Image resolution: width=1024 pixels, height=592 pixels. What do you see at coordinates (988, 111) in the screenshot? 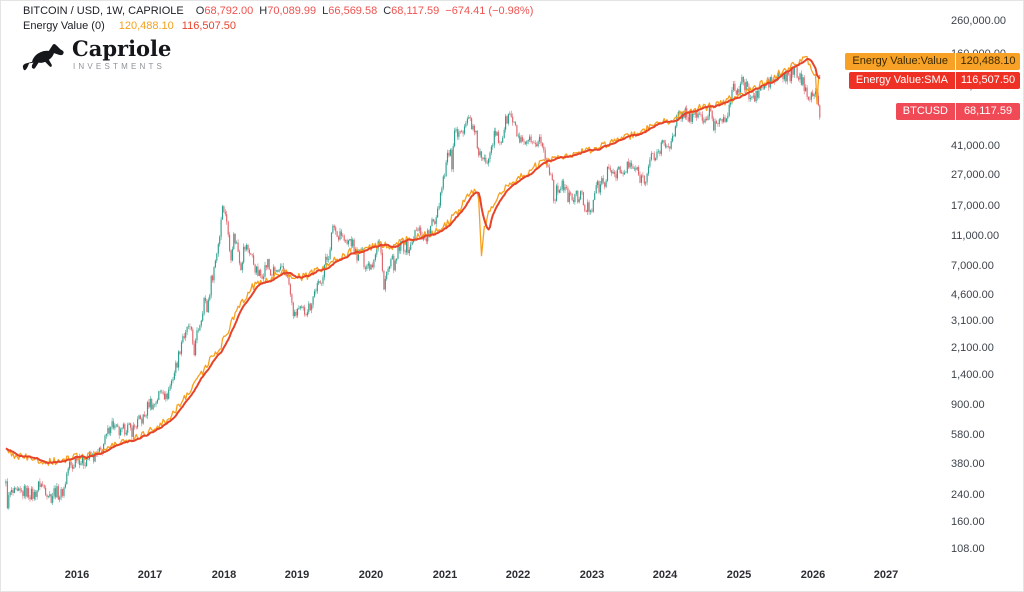
I see `badge-value: 68,117.59` at bounding box center [988, 111].